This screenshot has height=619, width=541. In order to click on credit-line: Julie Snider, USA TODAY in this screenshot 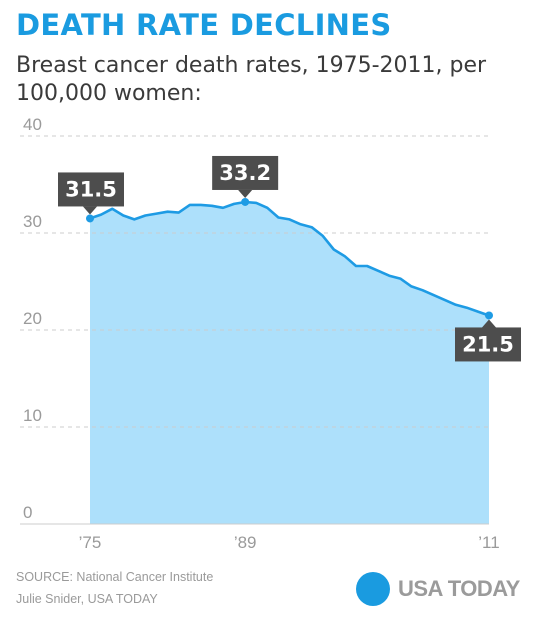, I will do `click(87, 599)`.